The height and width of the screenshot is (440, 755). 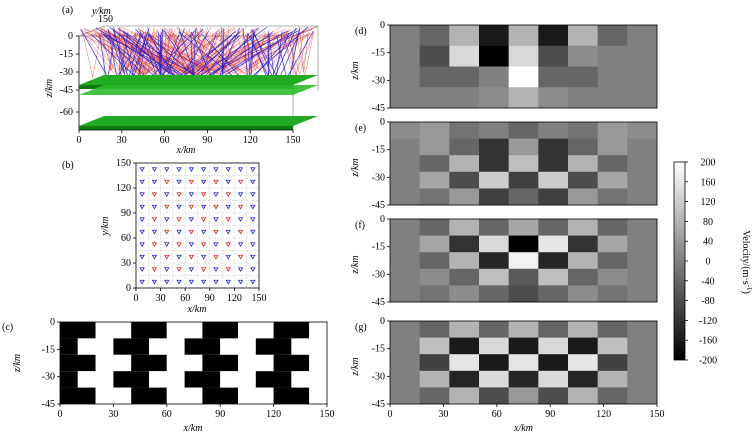 I want to click on panel-g-ylabel: z/km, so click(x=355, y=366).